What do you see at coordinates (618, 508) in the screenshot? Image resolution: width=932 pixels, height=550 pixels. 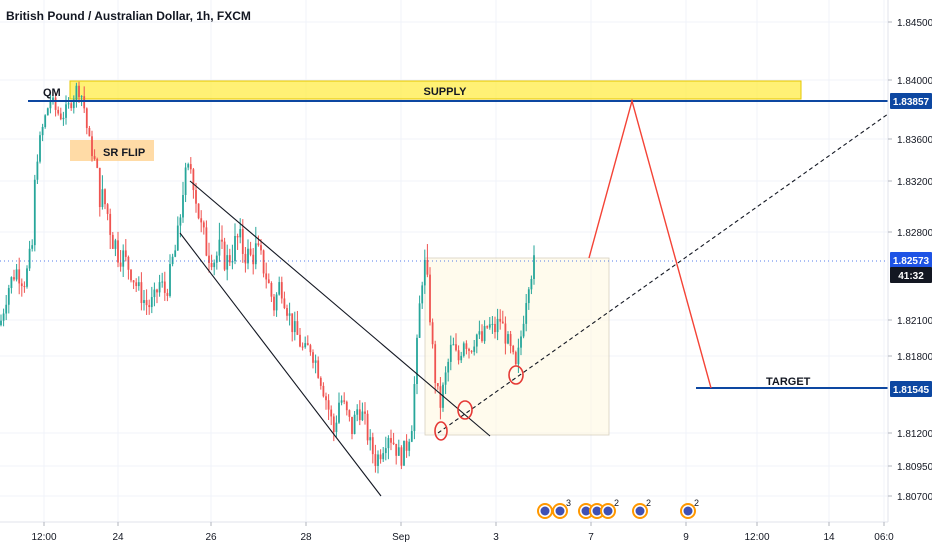 I see `event-badges: 3 2 2 2` at bounding box center [618, 508].